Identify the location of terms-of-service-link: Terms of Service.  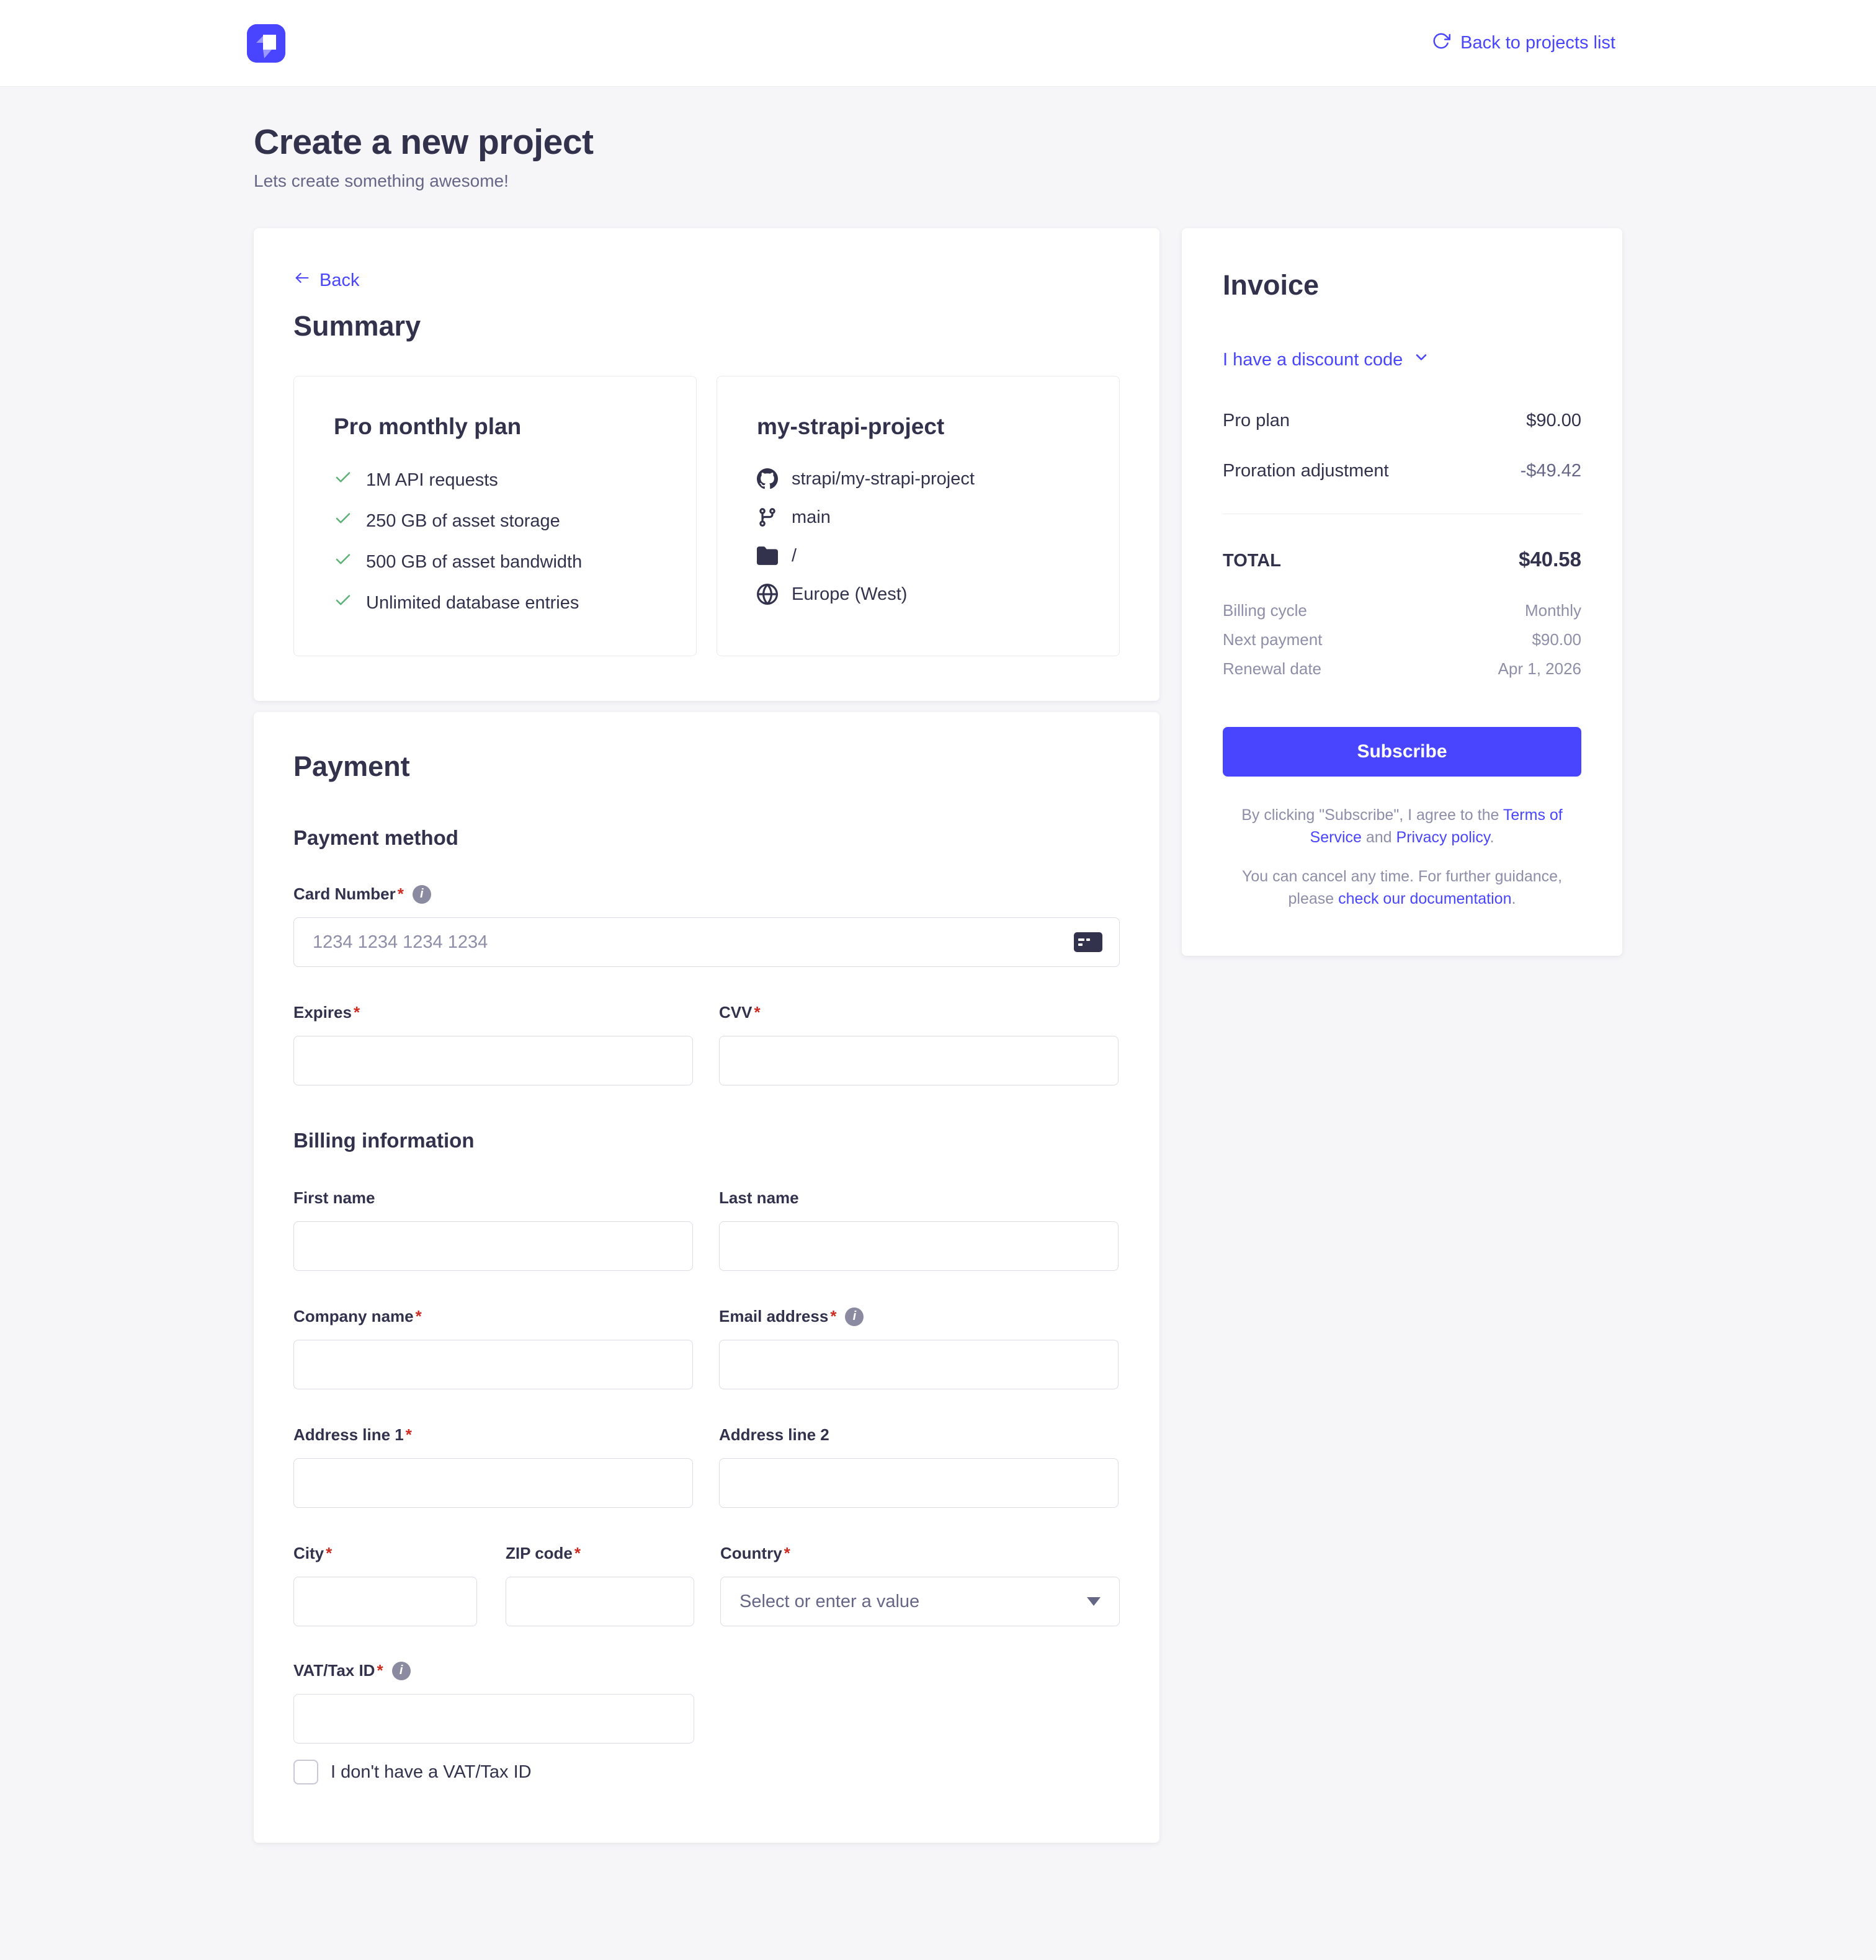
(1436, 826).